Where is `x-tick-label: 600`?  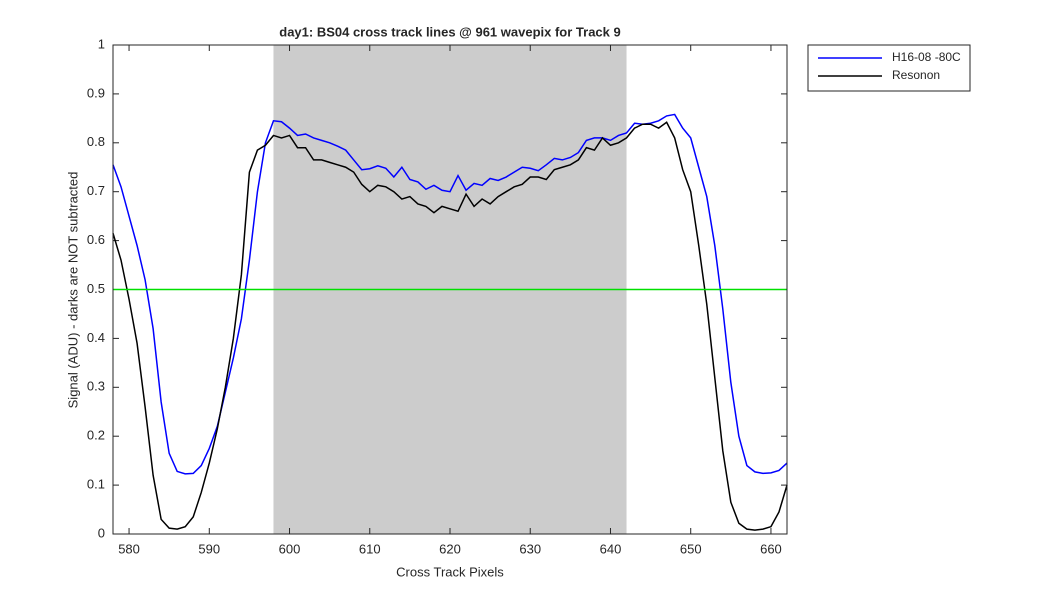 x-tick-label: 600 is located at coordinates (290, 548).